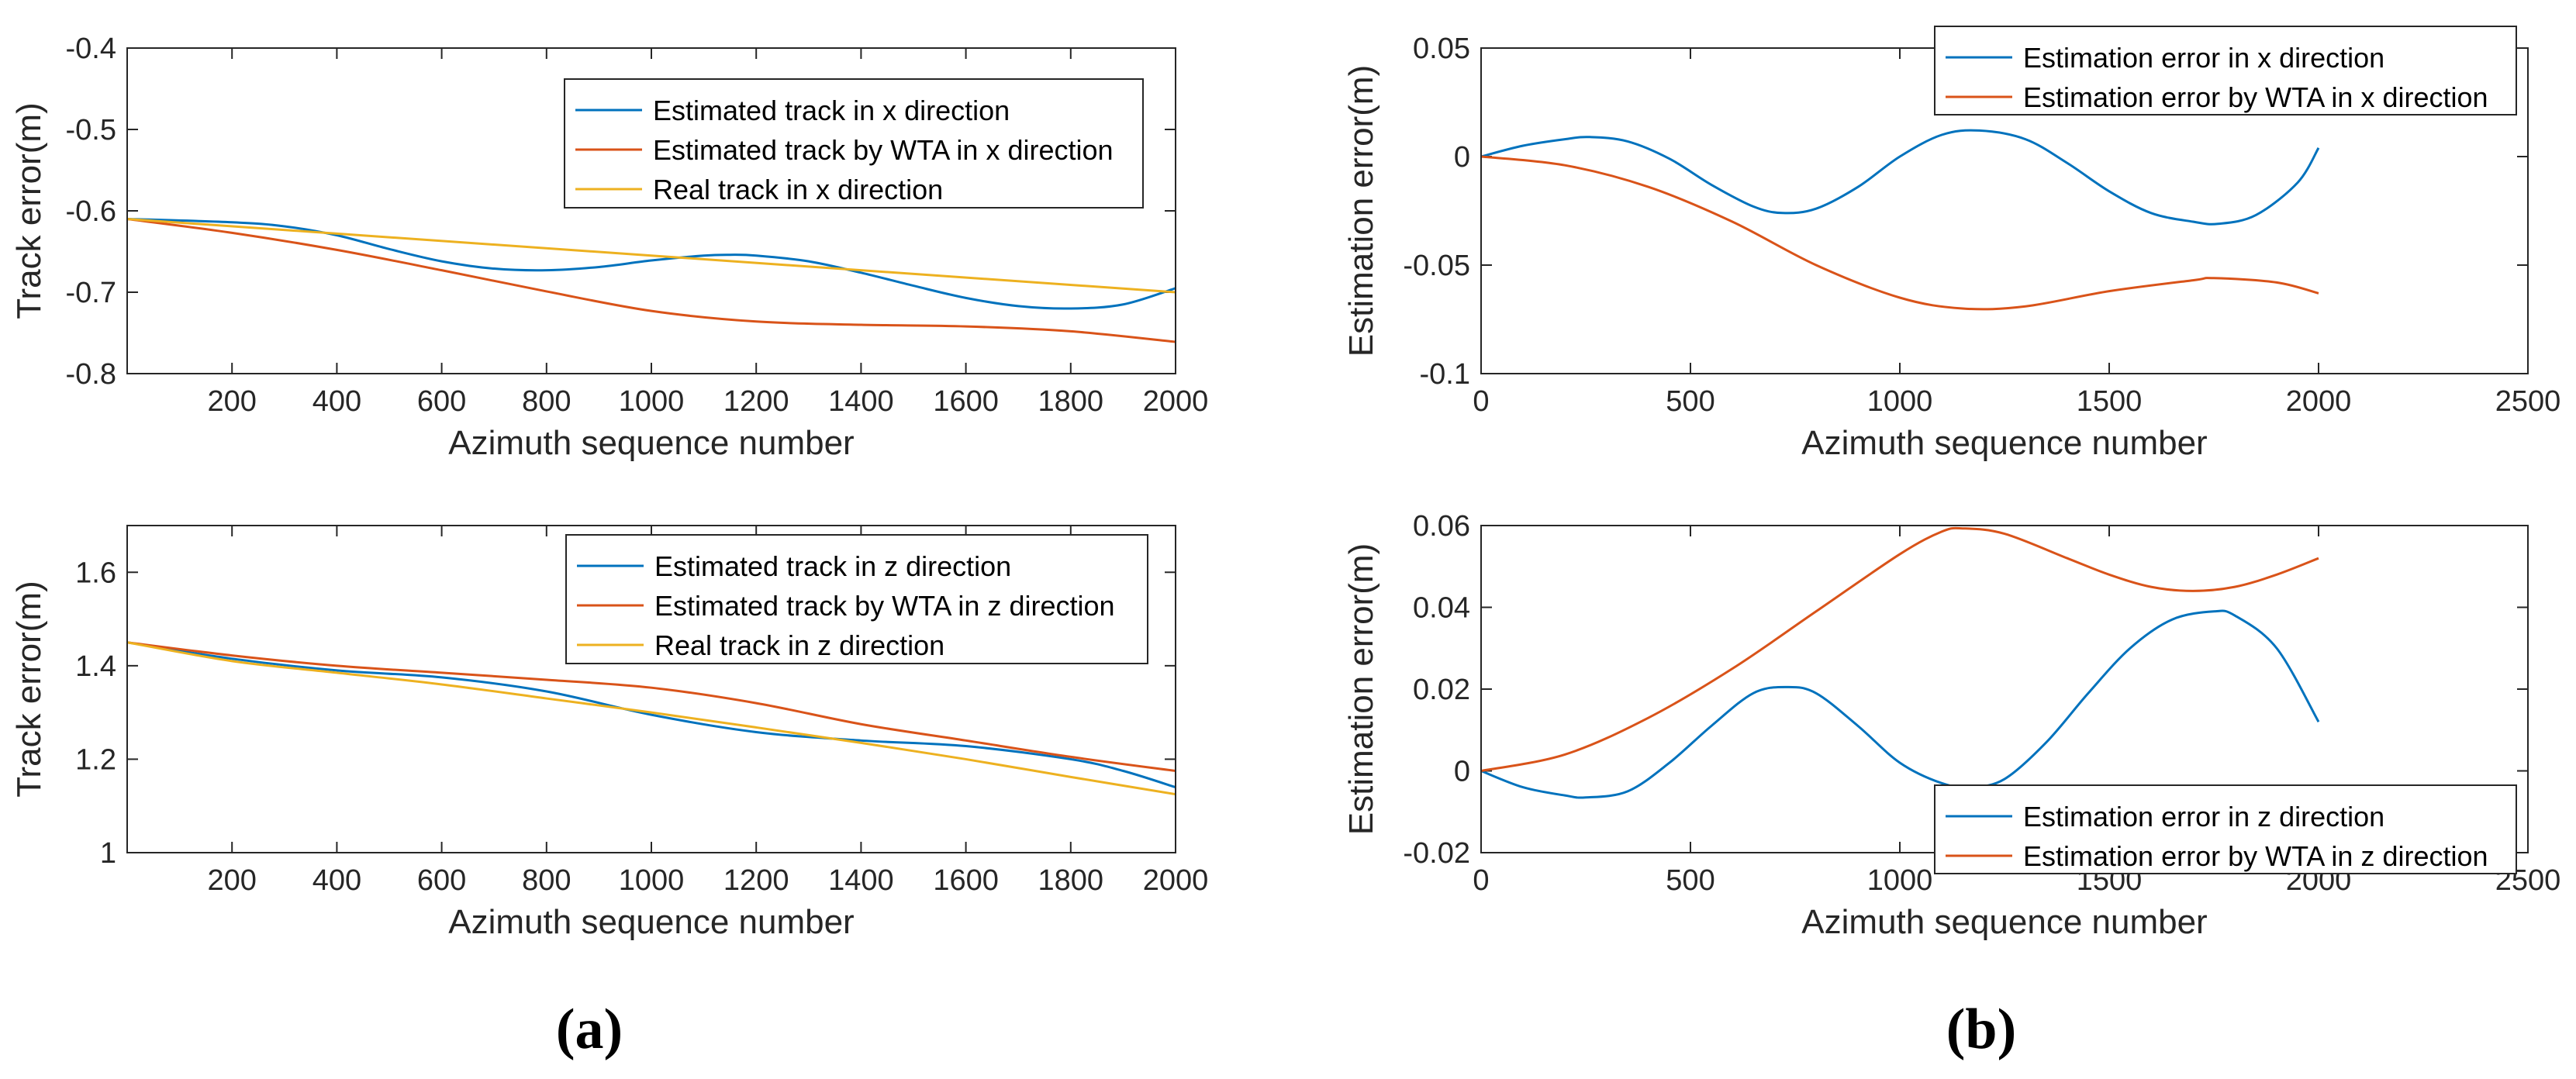  What do you see at coordinates (91, 293) in the screenshot?
I see `y-tick-label: -0.7` at bounding box center [91, 293].